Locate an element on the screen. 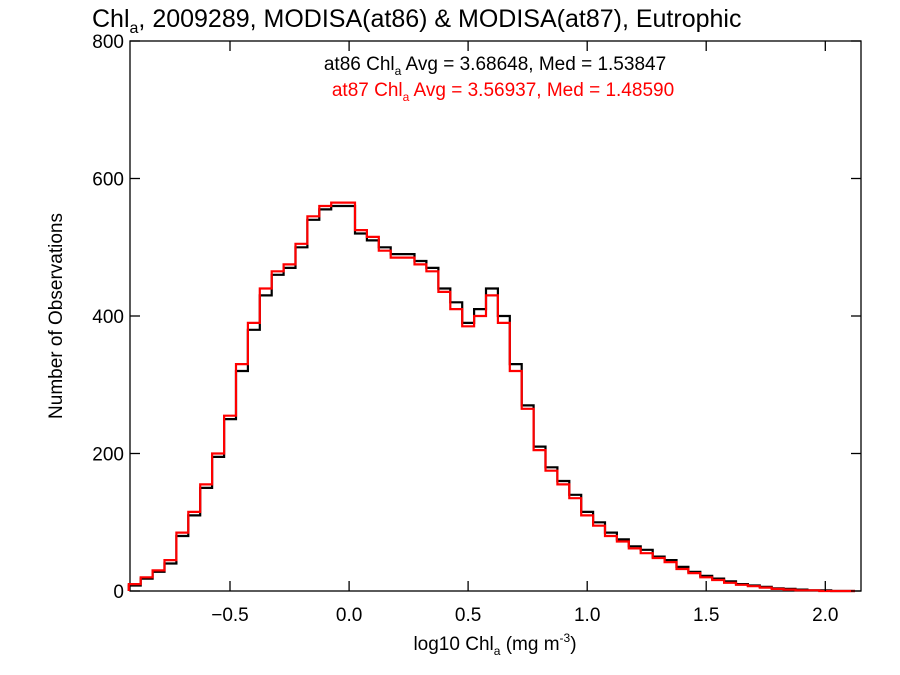 This screenshot has height=675, width=900. annotation-at86: at86 Chla Avg = 3.68648, Med = 1.53847 is located at coordinates (495, 66).